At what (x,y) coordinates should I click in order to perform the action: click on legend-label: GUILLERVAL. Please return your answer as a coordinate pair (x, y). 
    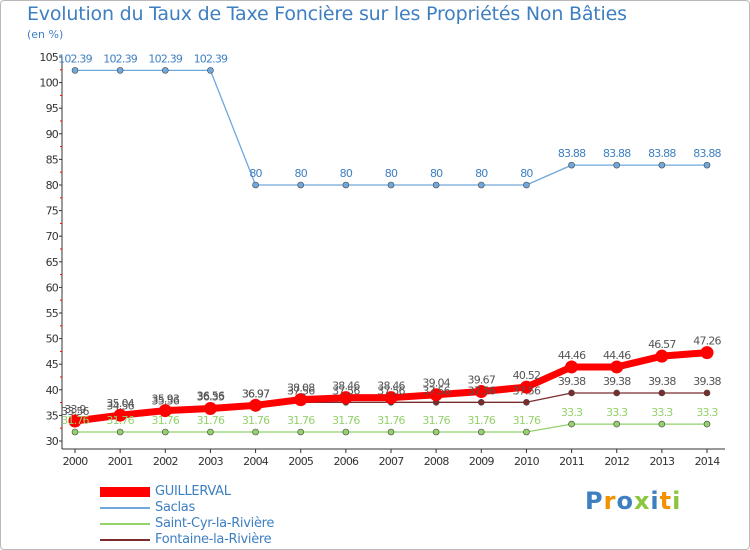
    Looking at the image, I should click on (193, 491).